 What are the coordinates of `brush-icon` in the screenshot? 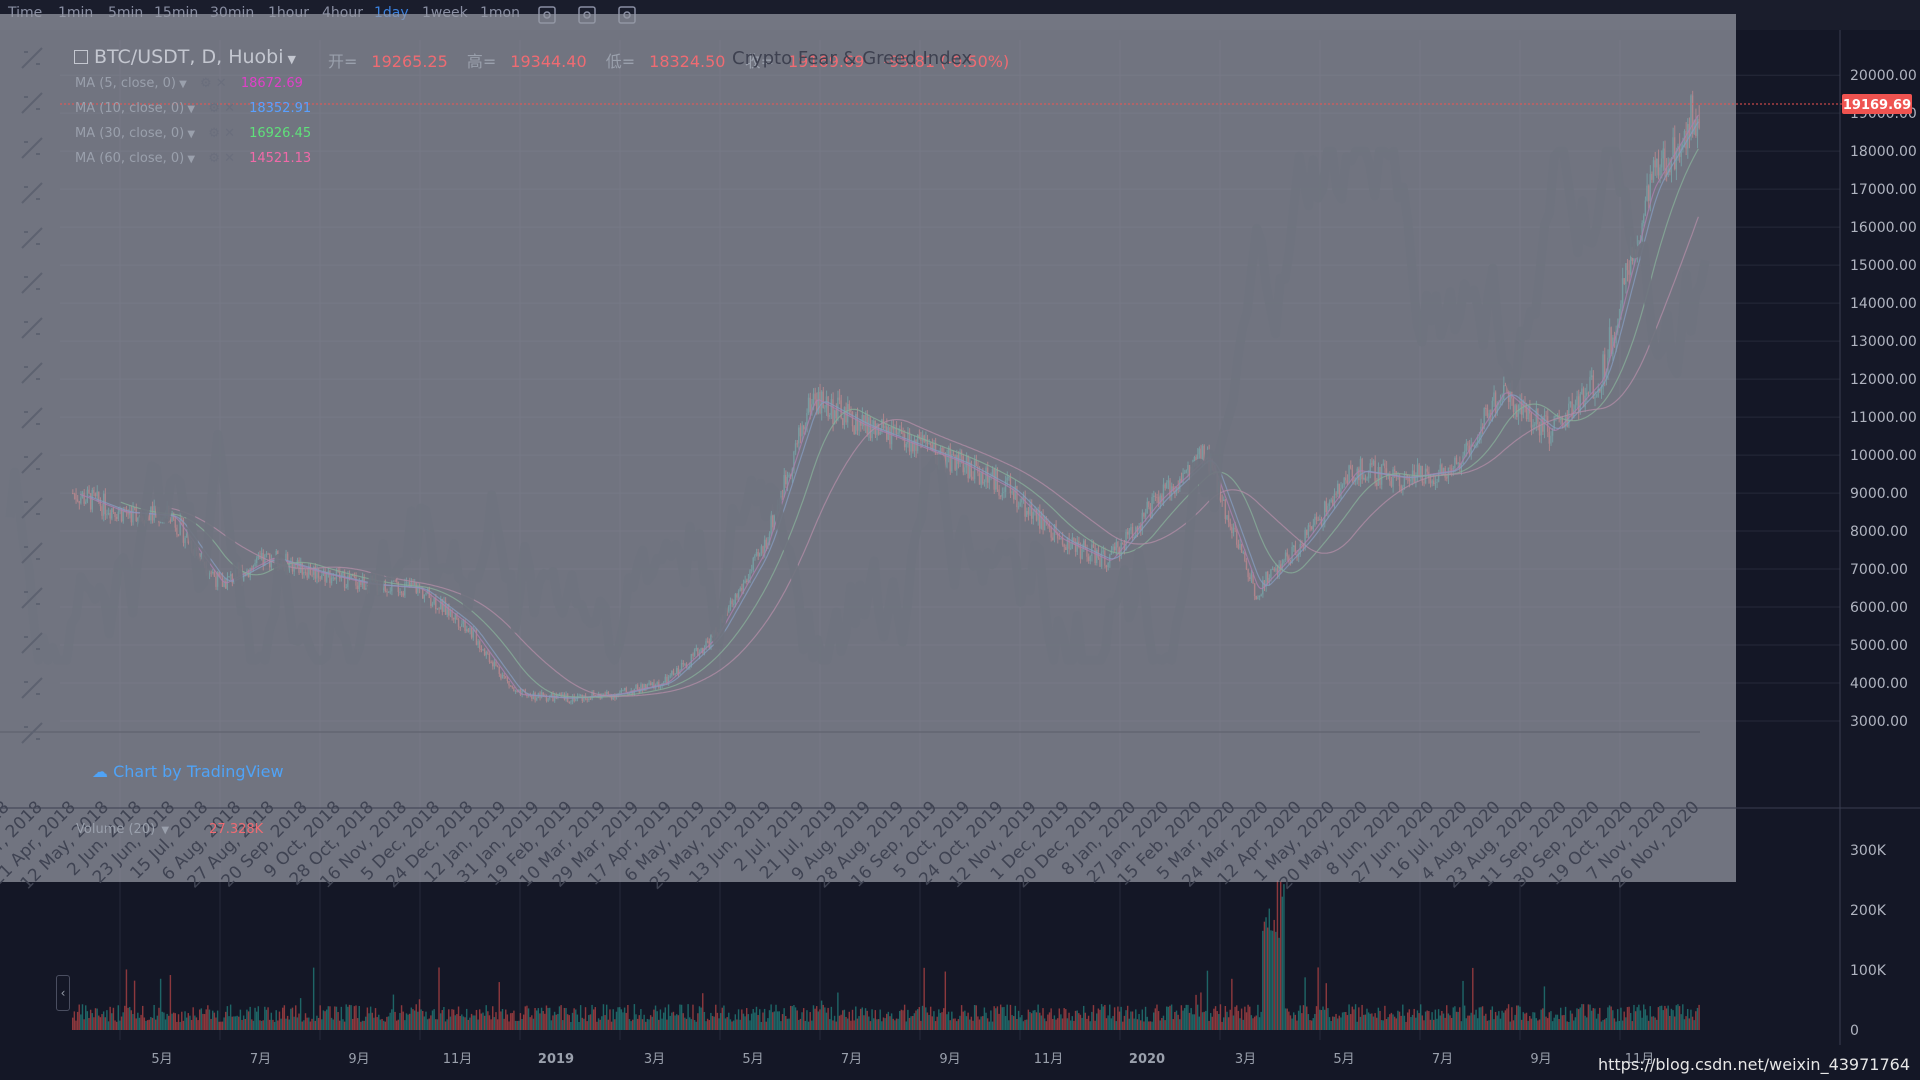 It's located at (32, 193).